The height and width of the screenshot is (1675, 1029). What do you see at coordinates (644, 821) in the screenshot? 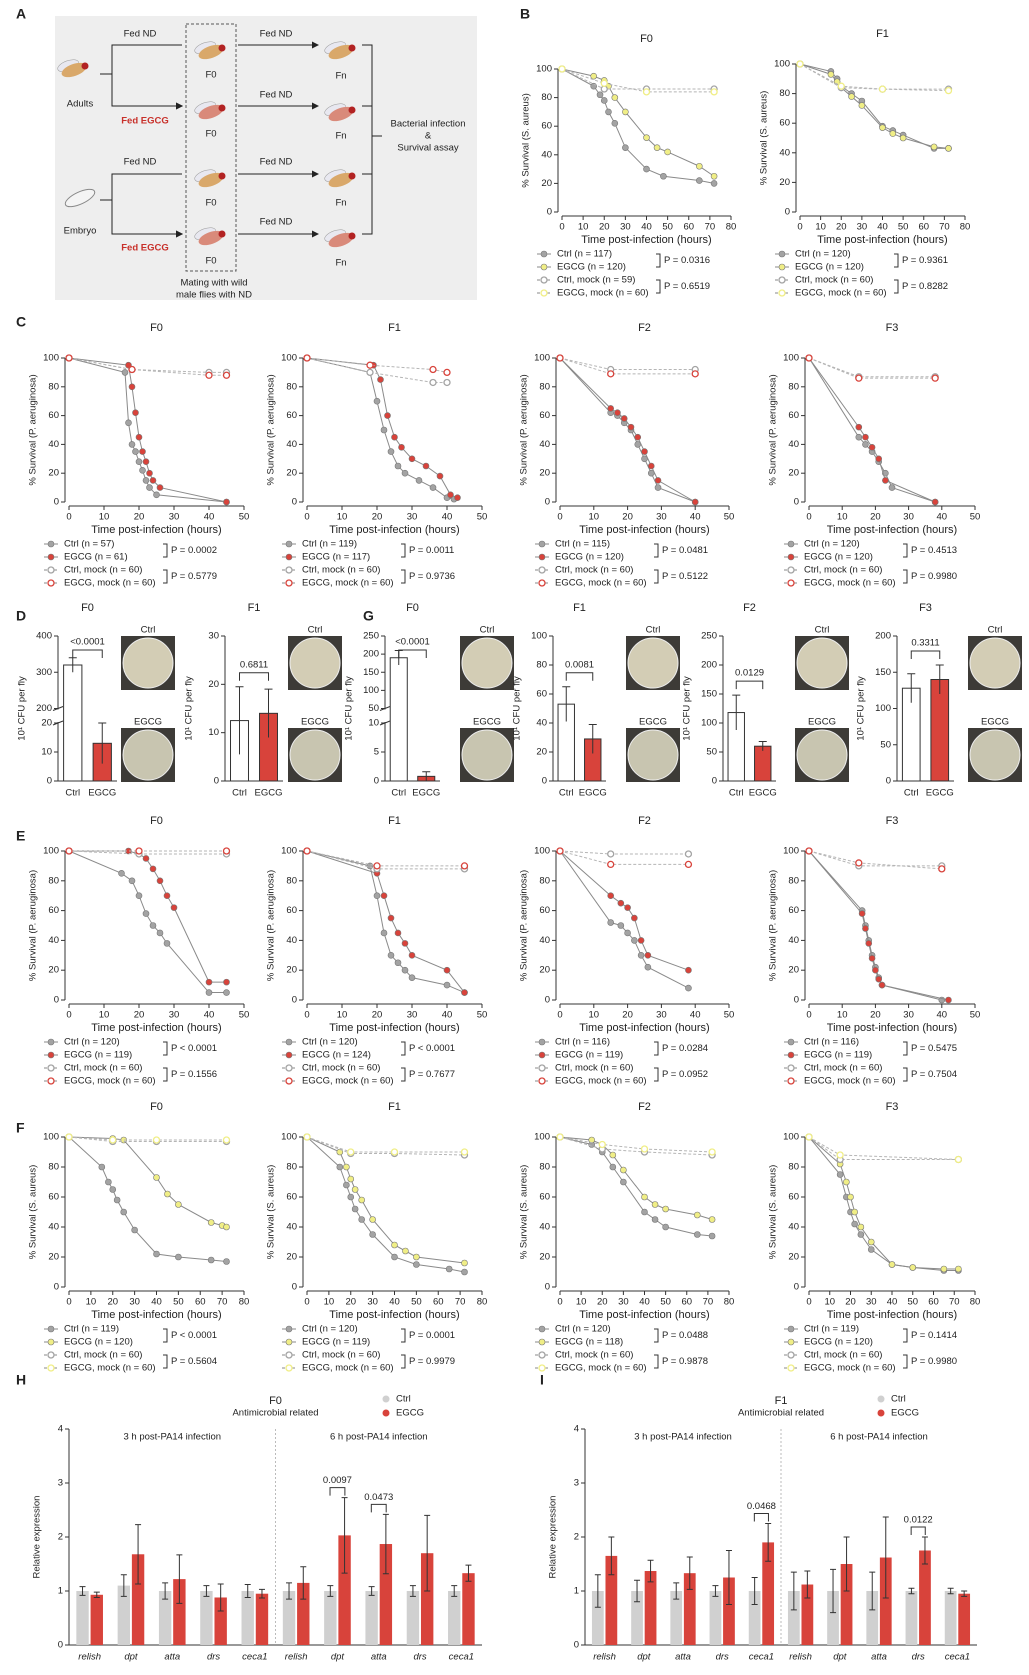
I see `chart-title: F2` at bounding box center [644, 821].